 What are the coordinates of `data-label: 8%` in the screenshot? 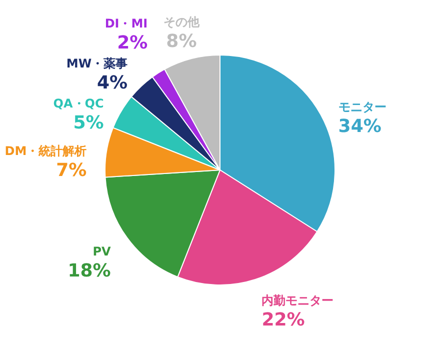 It's located at (181, 41).